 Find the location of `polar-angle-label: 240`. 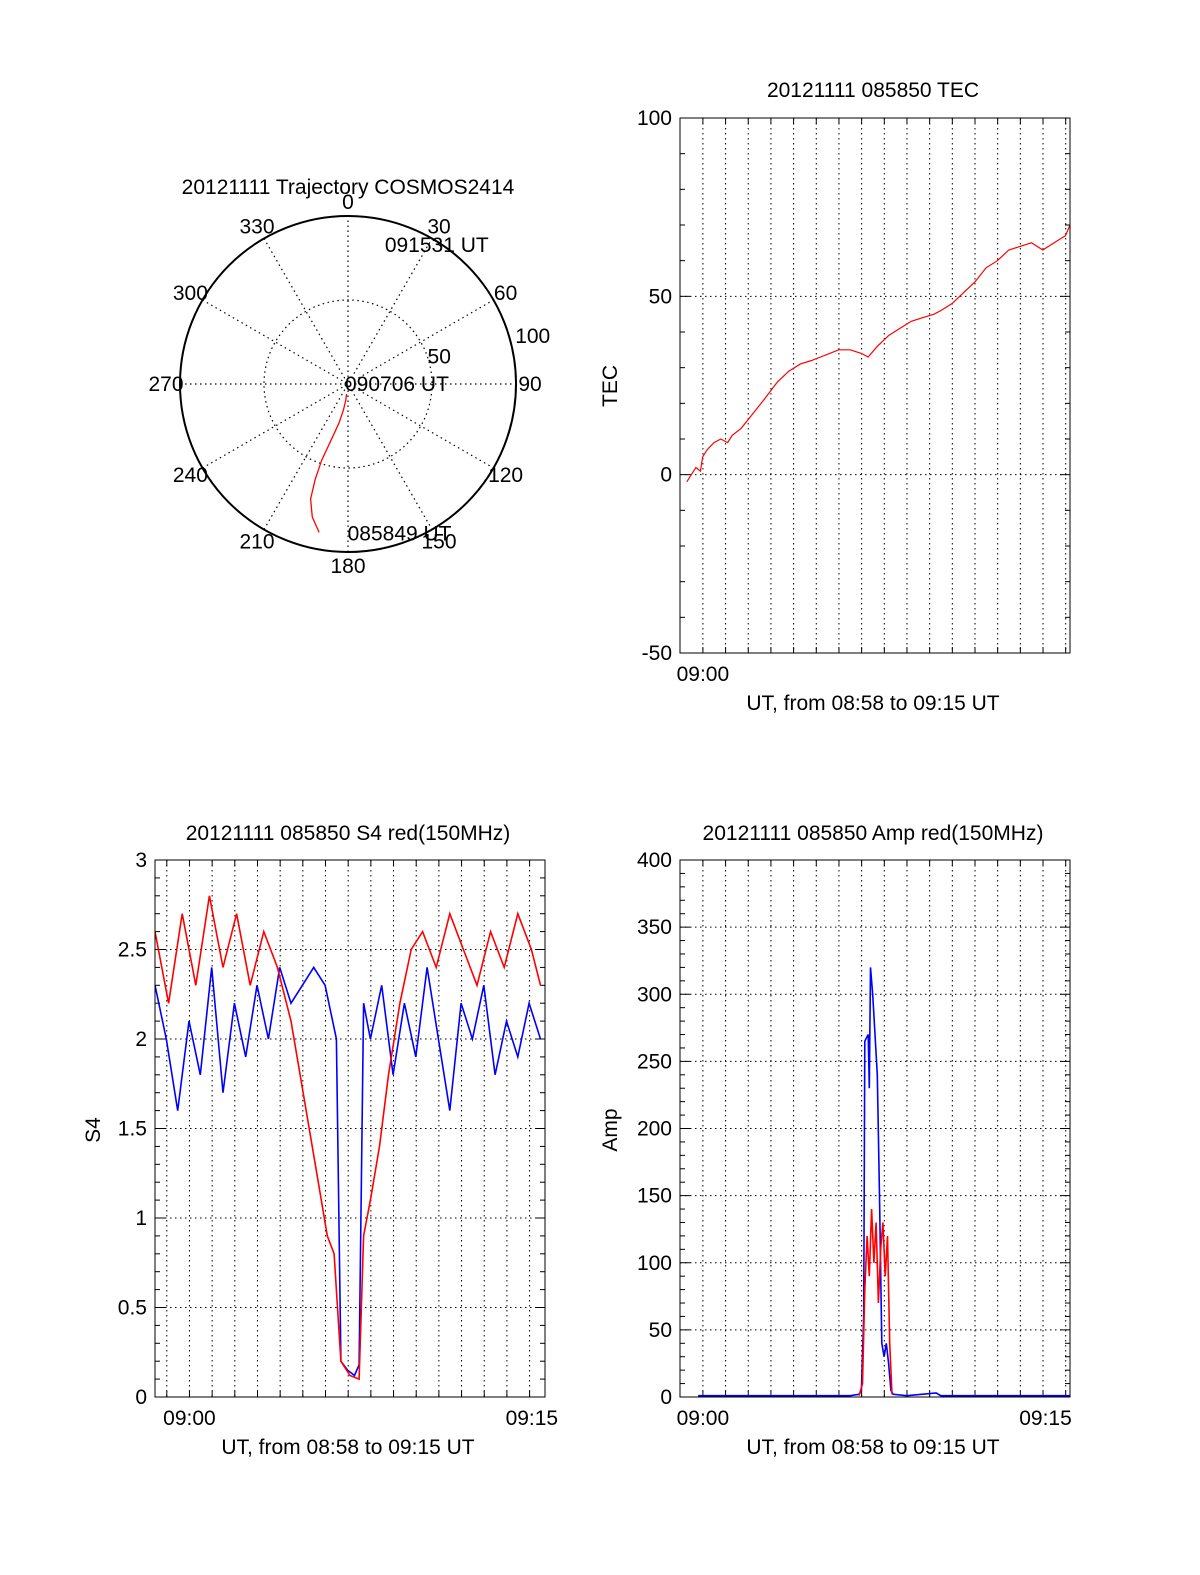

polar-angle-label: 240 is located at coordinates (190, 475).